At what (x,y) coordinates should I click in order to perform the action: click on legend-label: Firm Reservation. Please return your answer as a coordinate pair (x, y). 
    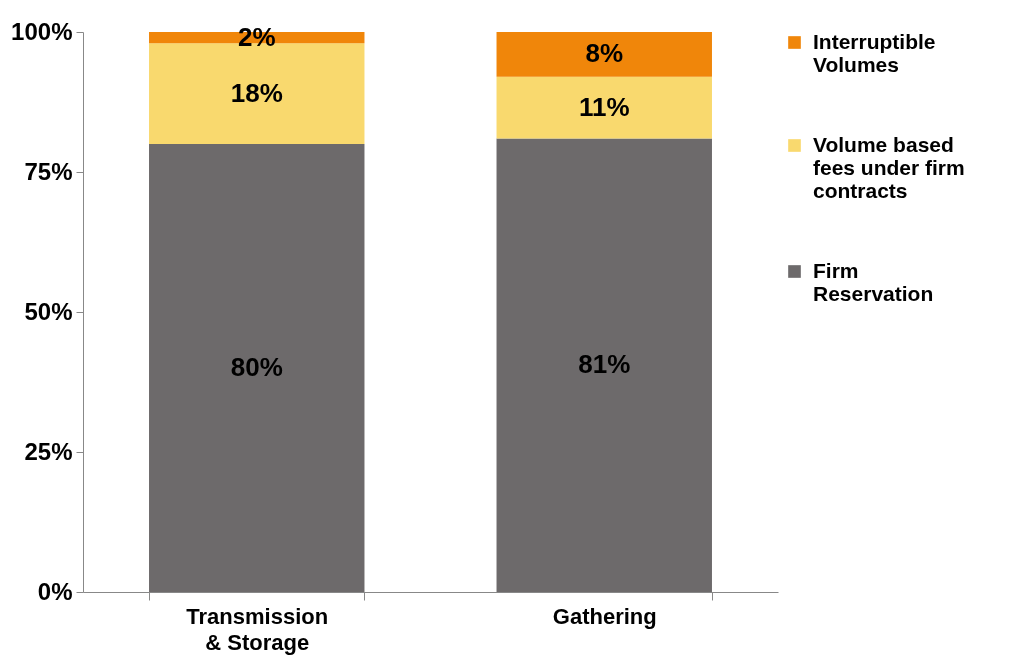
    Looking at the image, I should click on (873, 281).